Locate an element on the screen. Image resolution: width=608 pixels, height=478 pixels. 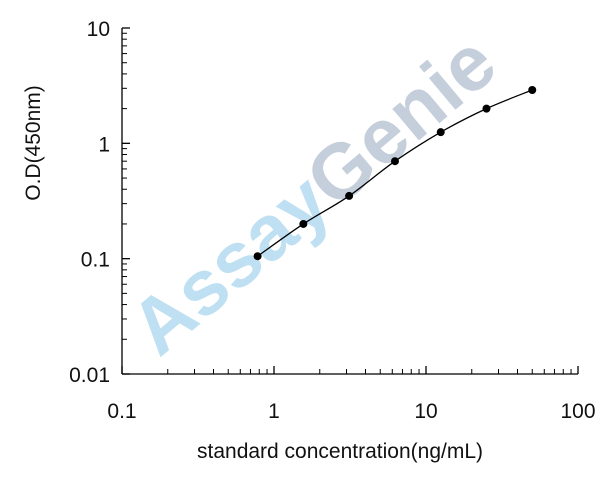
x-tick-label: 100 is located at coordinates (577, 411).